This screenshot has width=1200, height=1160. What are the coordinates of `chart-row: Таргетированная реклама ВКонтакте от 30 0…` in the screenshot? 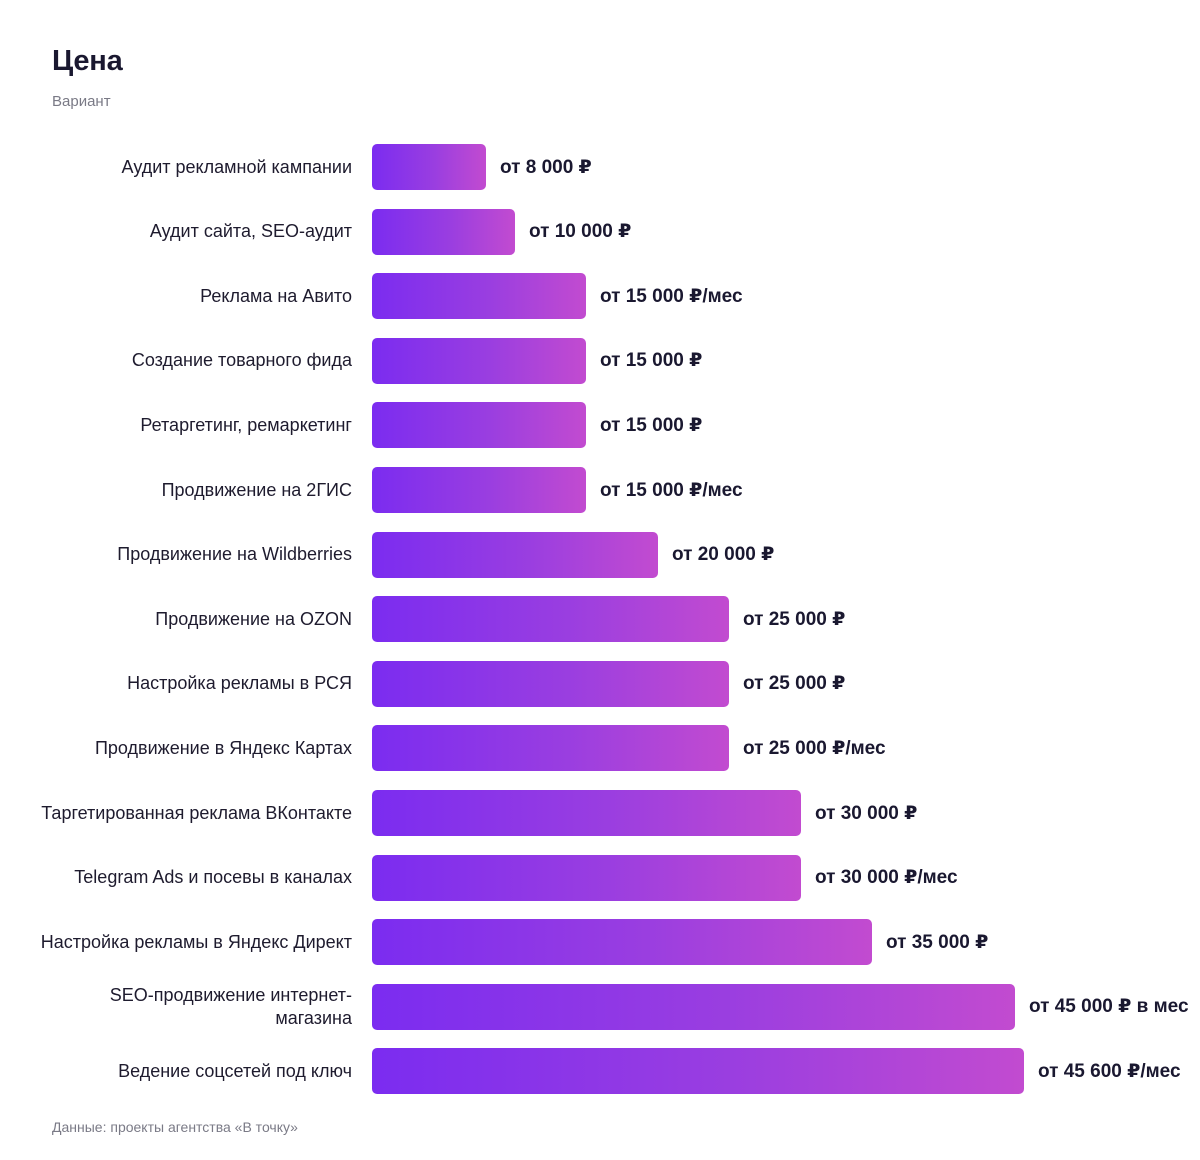 It's located at (600, 813).